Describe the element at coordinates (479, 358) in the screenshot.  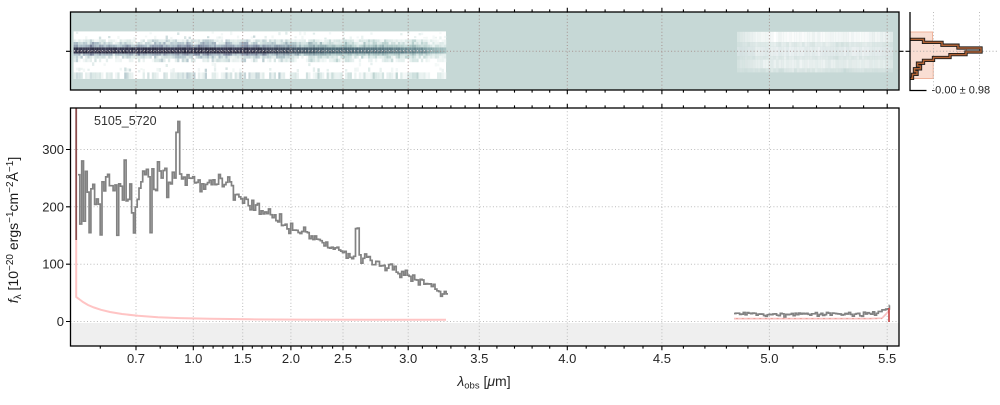
I see `svg-text: 3.5` at that location.